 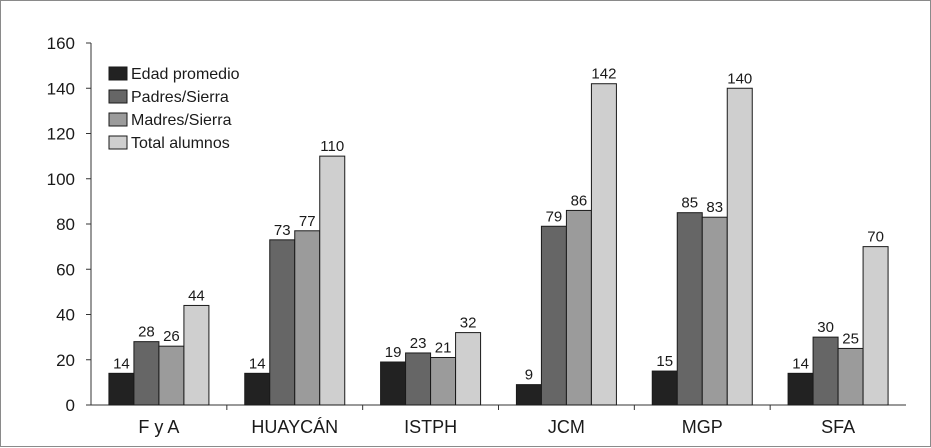 What do you see at coordinates (739, 78) in the screenshot?
I see `data-label: 140` at bounding box center [739, 78].